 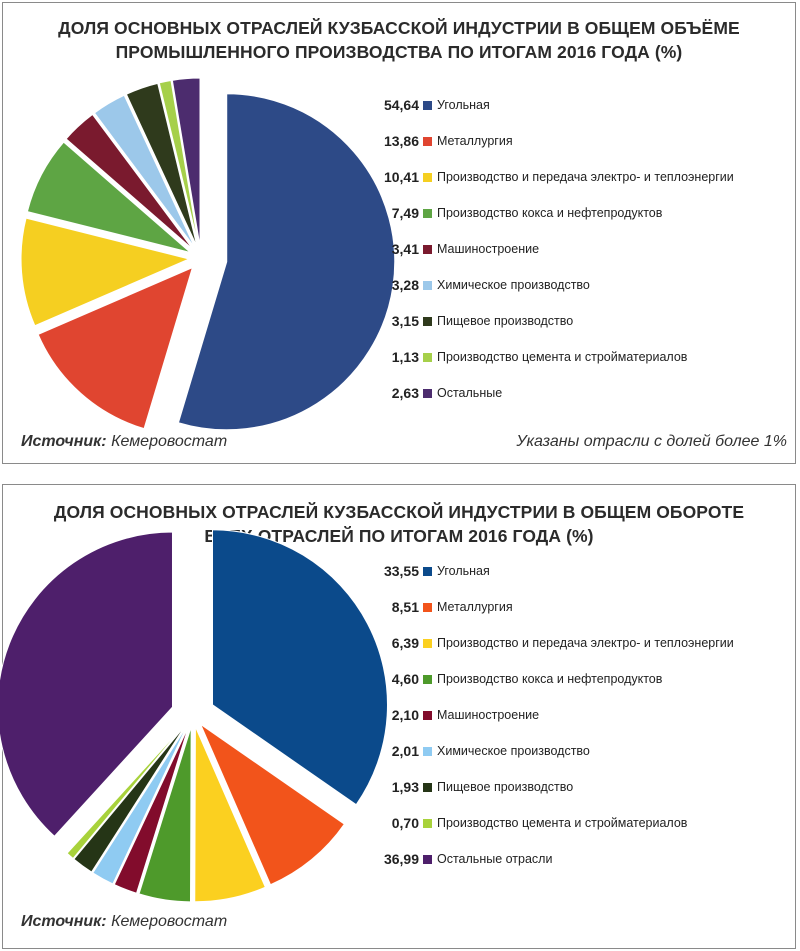 What do you see at coordinates (405, 393) in the screenshot?
I see `legend-value: 2,63` at bounding box center [405, 393].